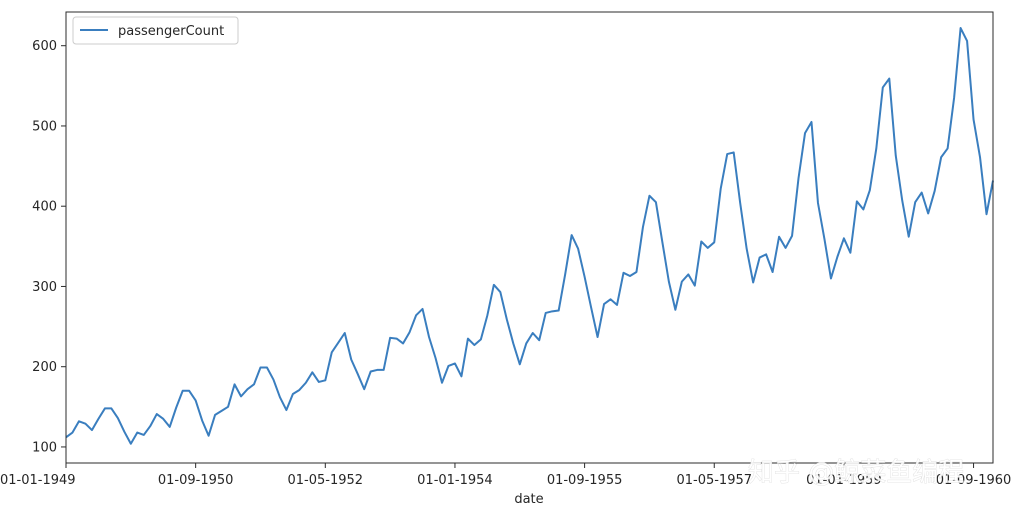 Image resolution: width=1024 pixels, height=515 pixels. Describe the element at coordinates (44, 287) in the screenshot. I see `y-tick-label: 300` at that location.